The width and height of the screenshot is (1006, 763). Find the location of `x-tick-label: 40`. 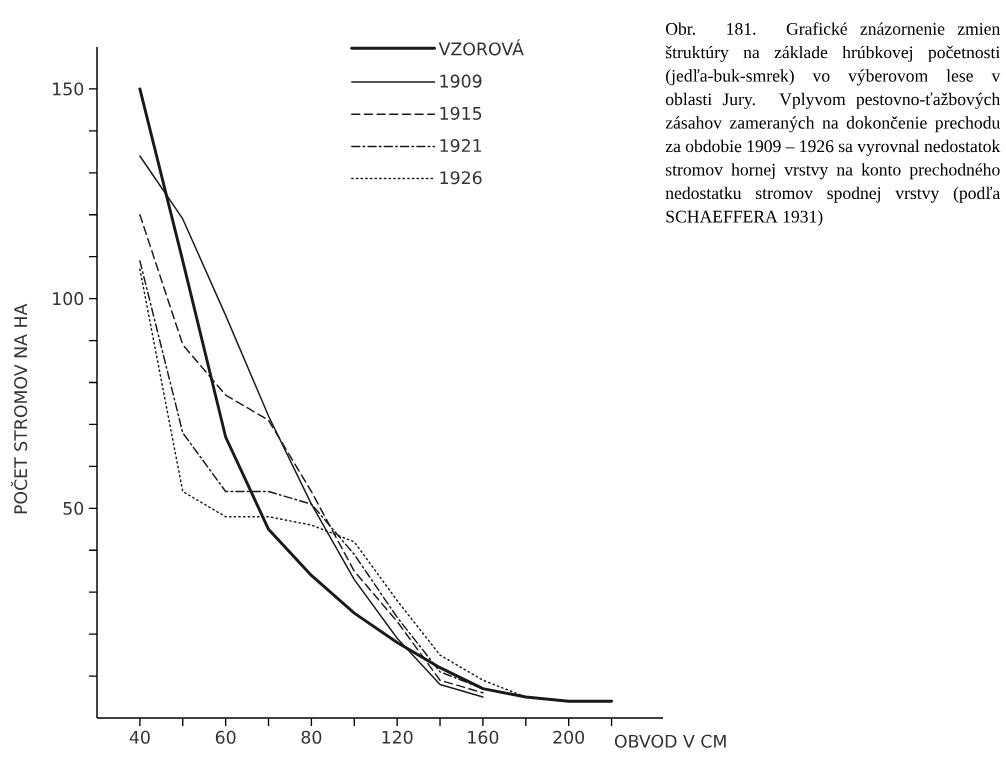

x-tick-label: 40 is located at coordinates (139, 737).